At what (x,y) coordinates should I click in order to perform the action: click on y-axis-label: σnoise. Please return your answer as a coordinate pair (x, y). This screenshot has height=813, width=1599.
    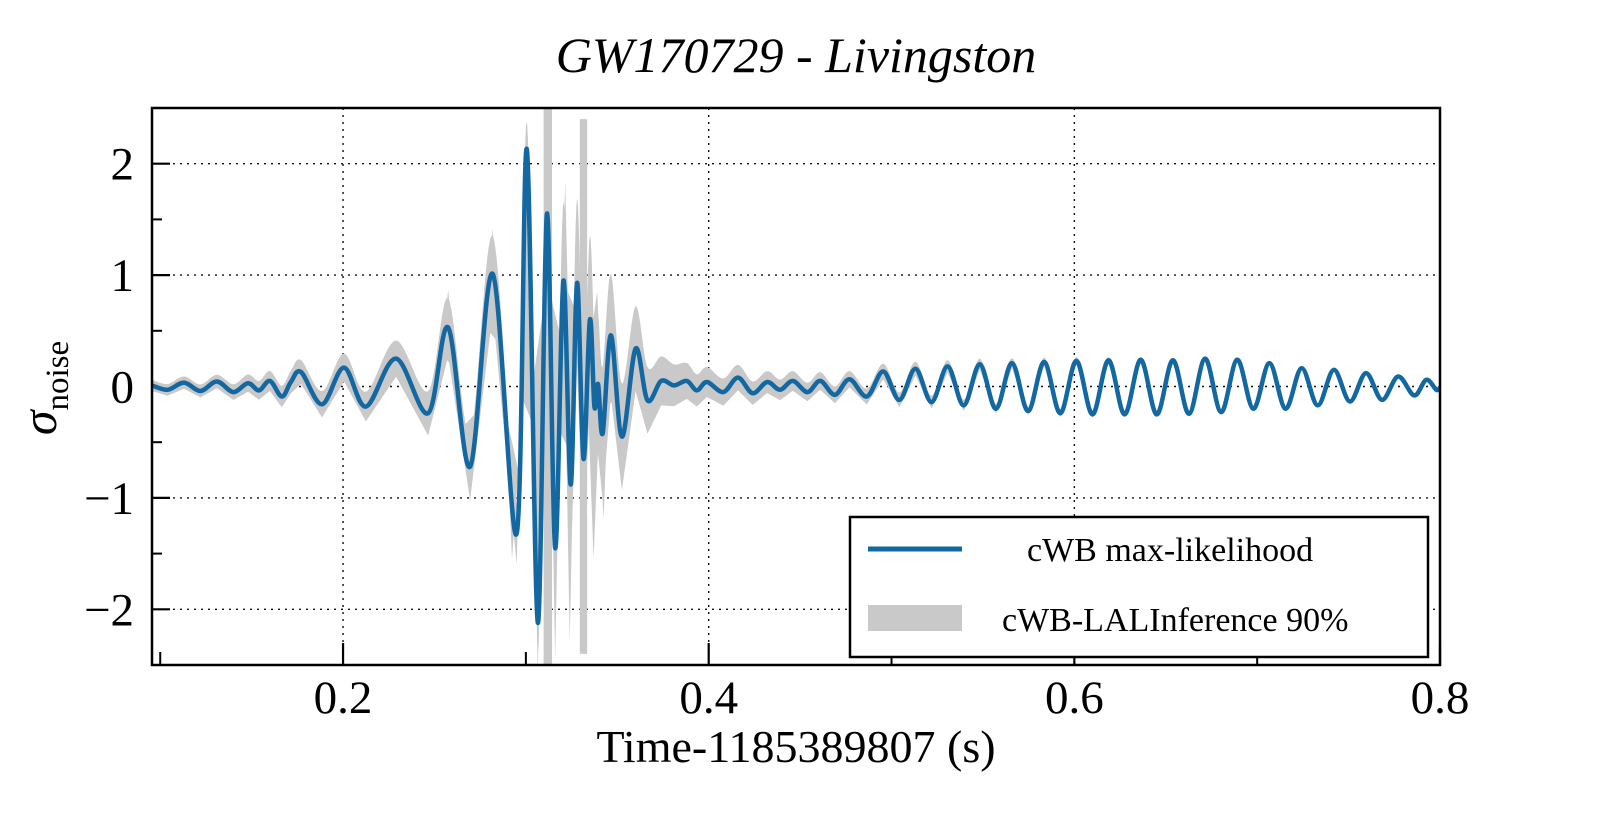
    Looking at the image, I should click on (43, 388).